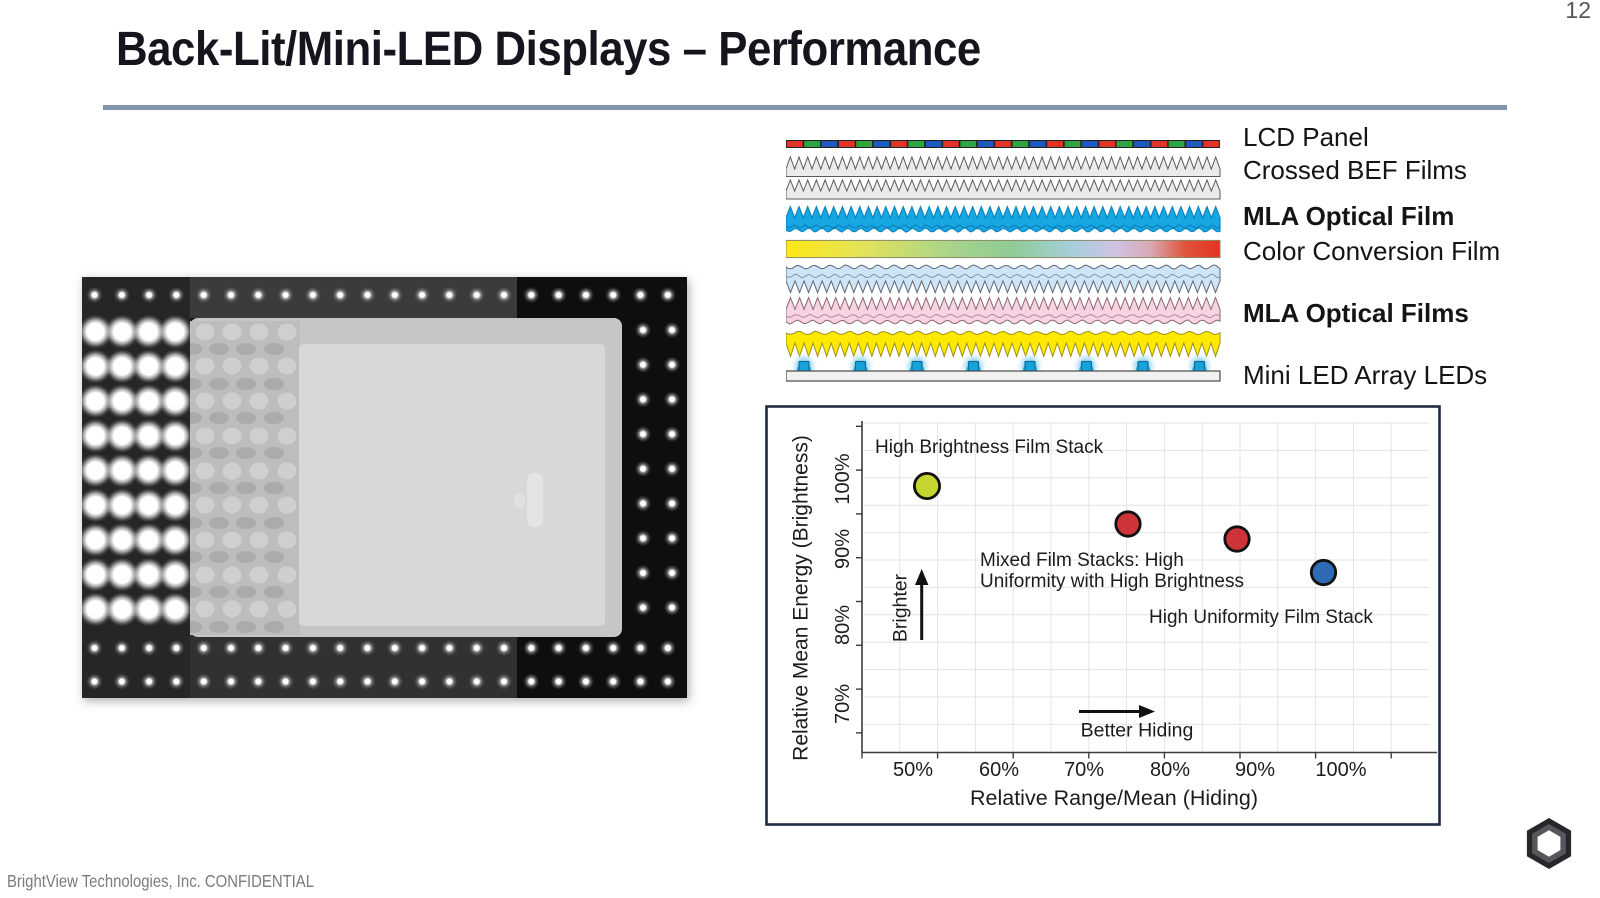 This screenshot has width=1600, height=898. I want to click on svg-text:Relative Mean Energy (Brightne: Relative Mean Energy (Brightness), so click(801, 598).